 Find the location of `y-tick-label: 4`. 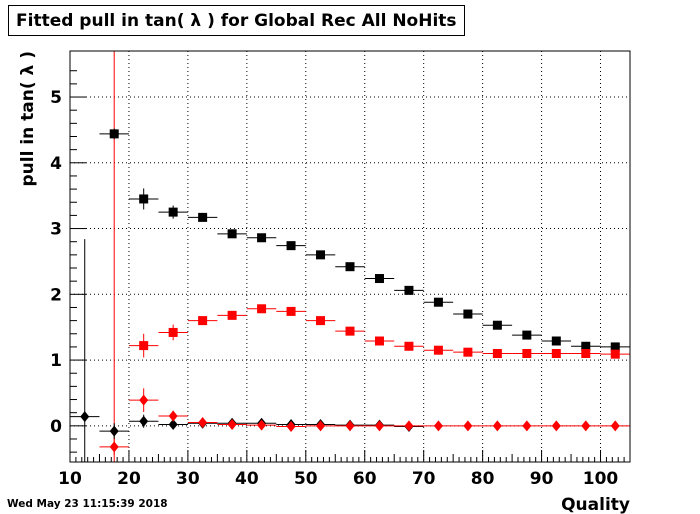

y-tick-label: 4 is located at coordinates (56, 164).